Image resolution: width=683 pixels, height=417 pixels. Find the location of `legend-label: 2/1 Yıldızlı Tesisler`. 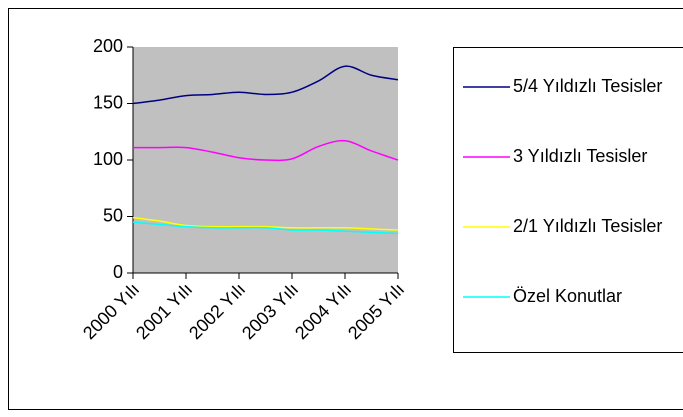

legend-label: 2/1 Yıldızlı Tesisler is located at coordinates (587, 226).